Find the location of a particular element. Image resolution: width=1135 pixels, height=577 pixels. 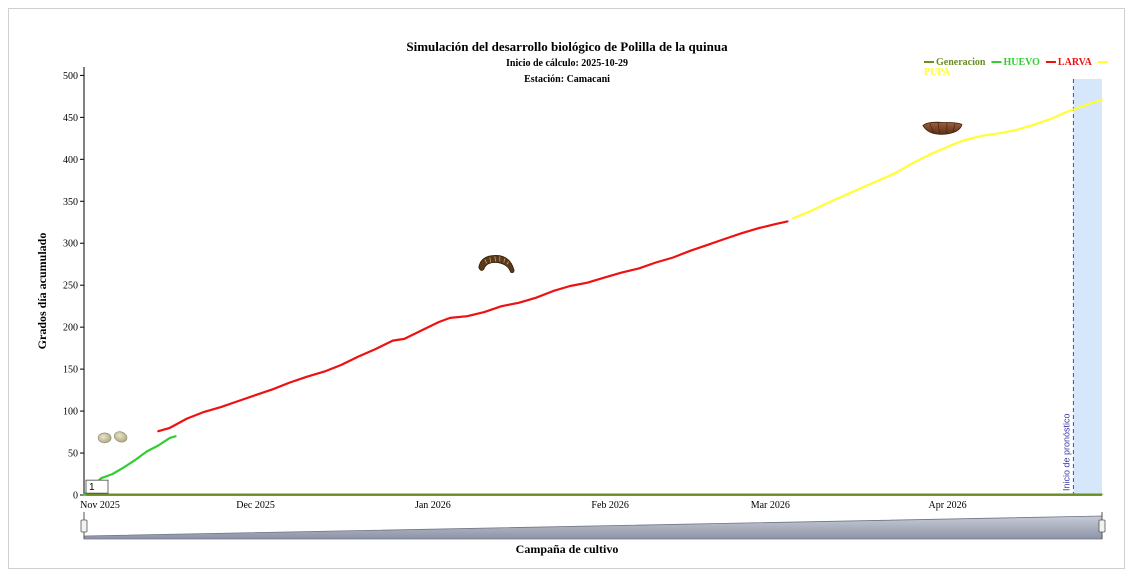

y-tick-label-450: 450 is located at coordinates (70, 118).